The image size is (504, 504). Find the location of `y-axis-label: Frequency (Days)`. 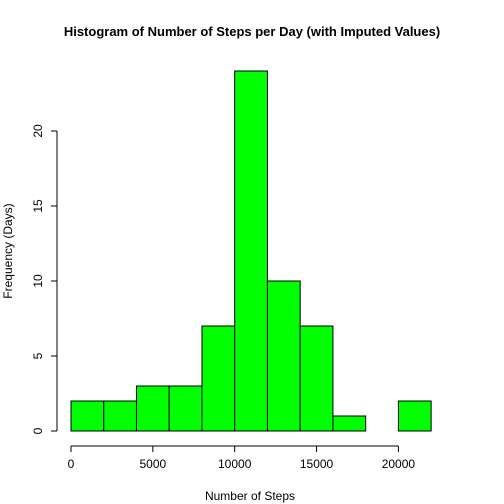

y-axis-label: Frequency (Days) is located at coordinates (8, 250).